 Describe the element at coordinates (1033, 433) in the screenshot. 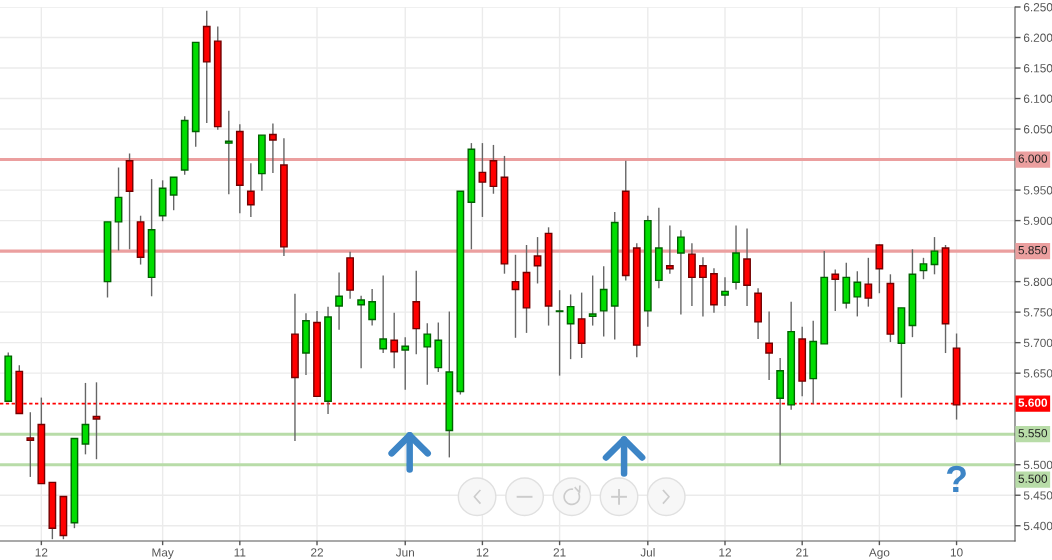

I see `ref-line-label: 5.550` at that location.